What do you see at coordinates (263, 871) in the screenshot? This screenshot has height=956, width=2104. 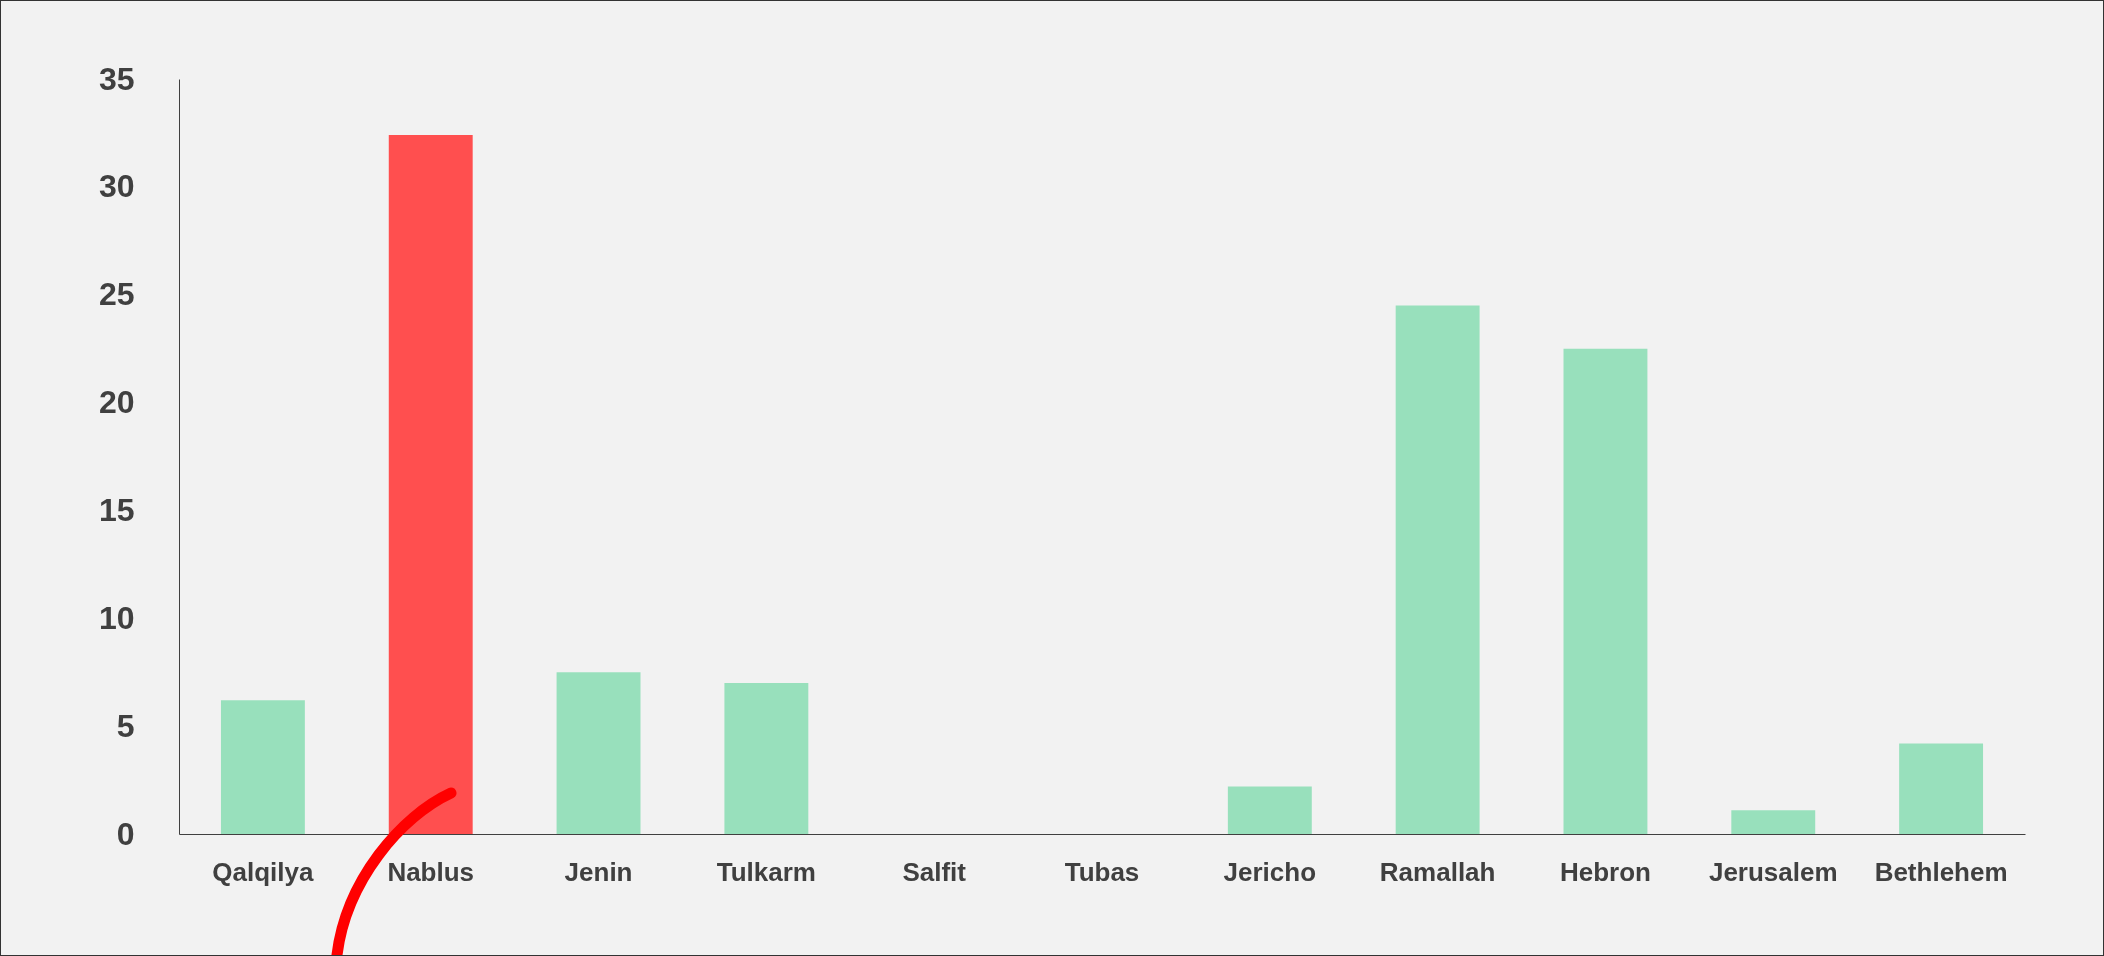 I see `x-tick-label: Qalqilya` at bounding box center [263, 871].